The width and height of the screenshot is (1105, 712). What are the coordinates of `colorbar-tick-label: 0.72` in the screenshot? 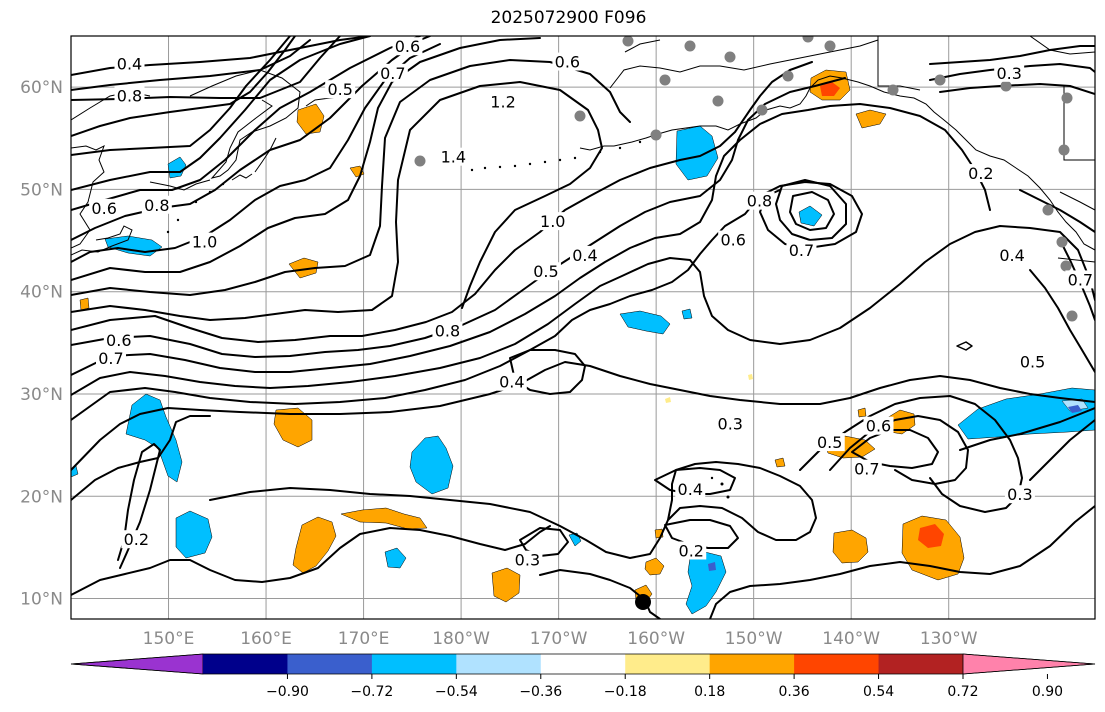 It's located at (962, 692).